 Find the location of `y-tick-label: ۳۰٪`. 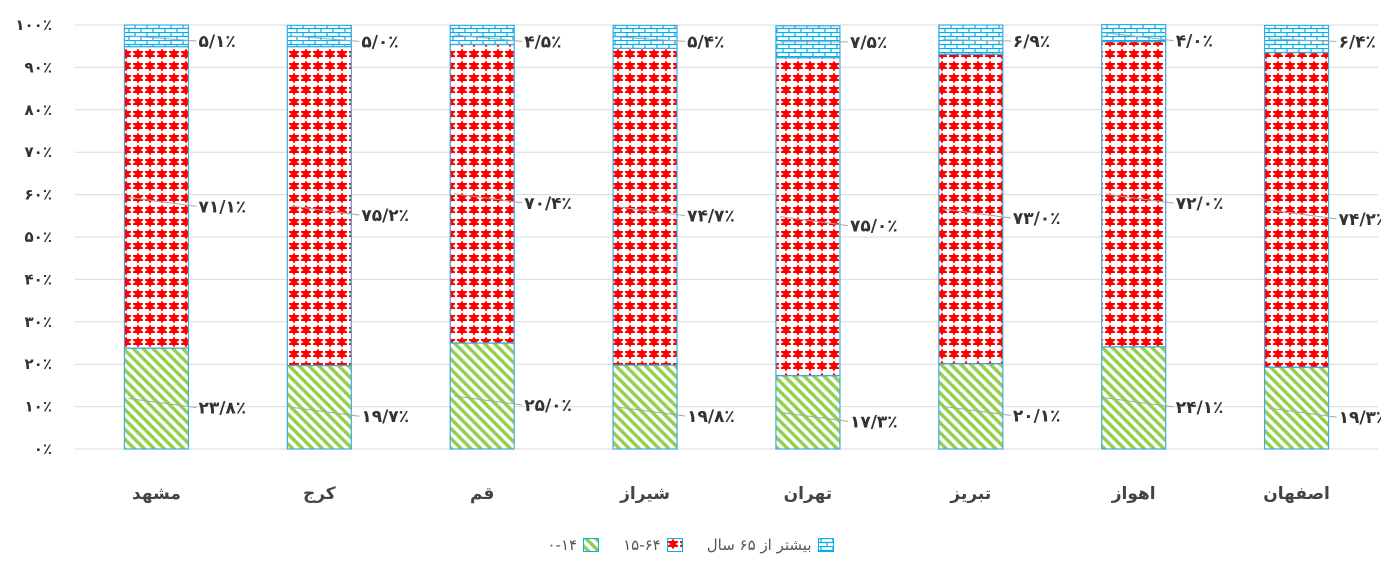

y-tick-label: ۳۰٪ is located at coordinates (38, 322).